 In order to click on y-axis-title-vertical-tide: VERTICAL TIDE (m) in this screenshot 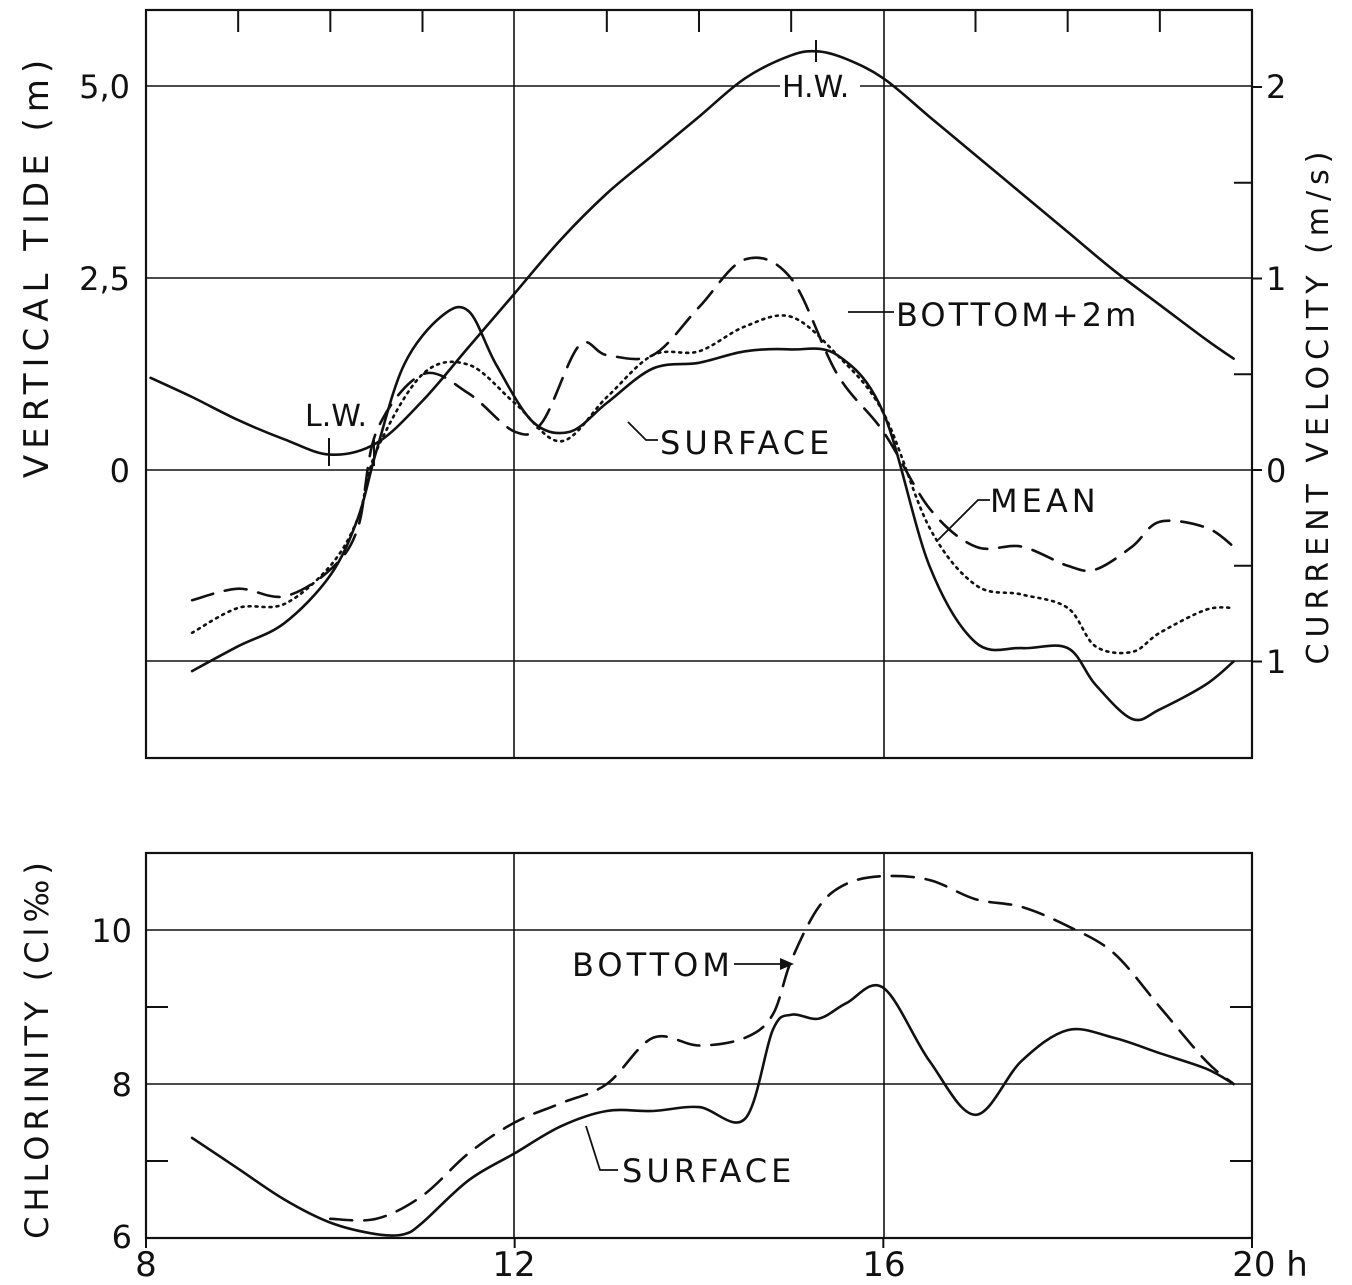, I will do `click(37, 266)`.